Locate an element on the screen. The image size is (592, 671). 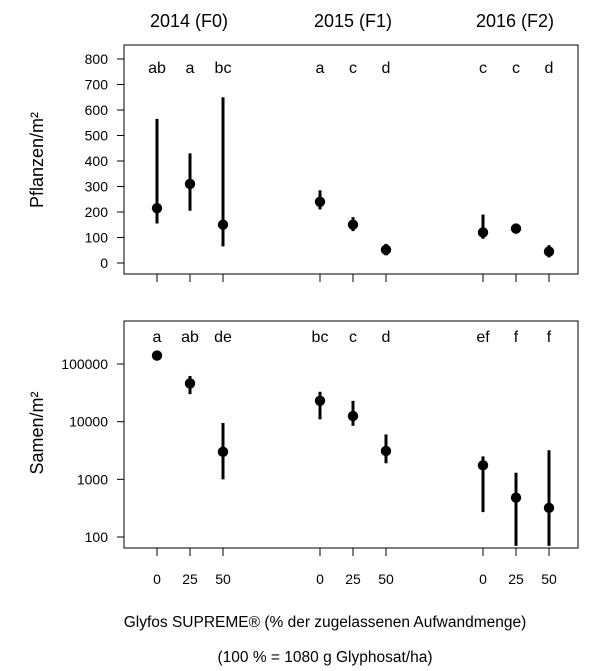
top-y-axis-label: Pflanzen/m² is located at coordinates (37, 160).